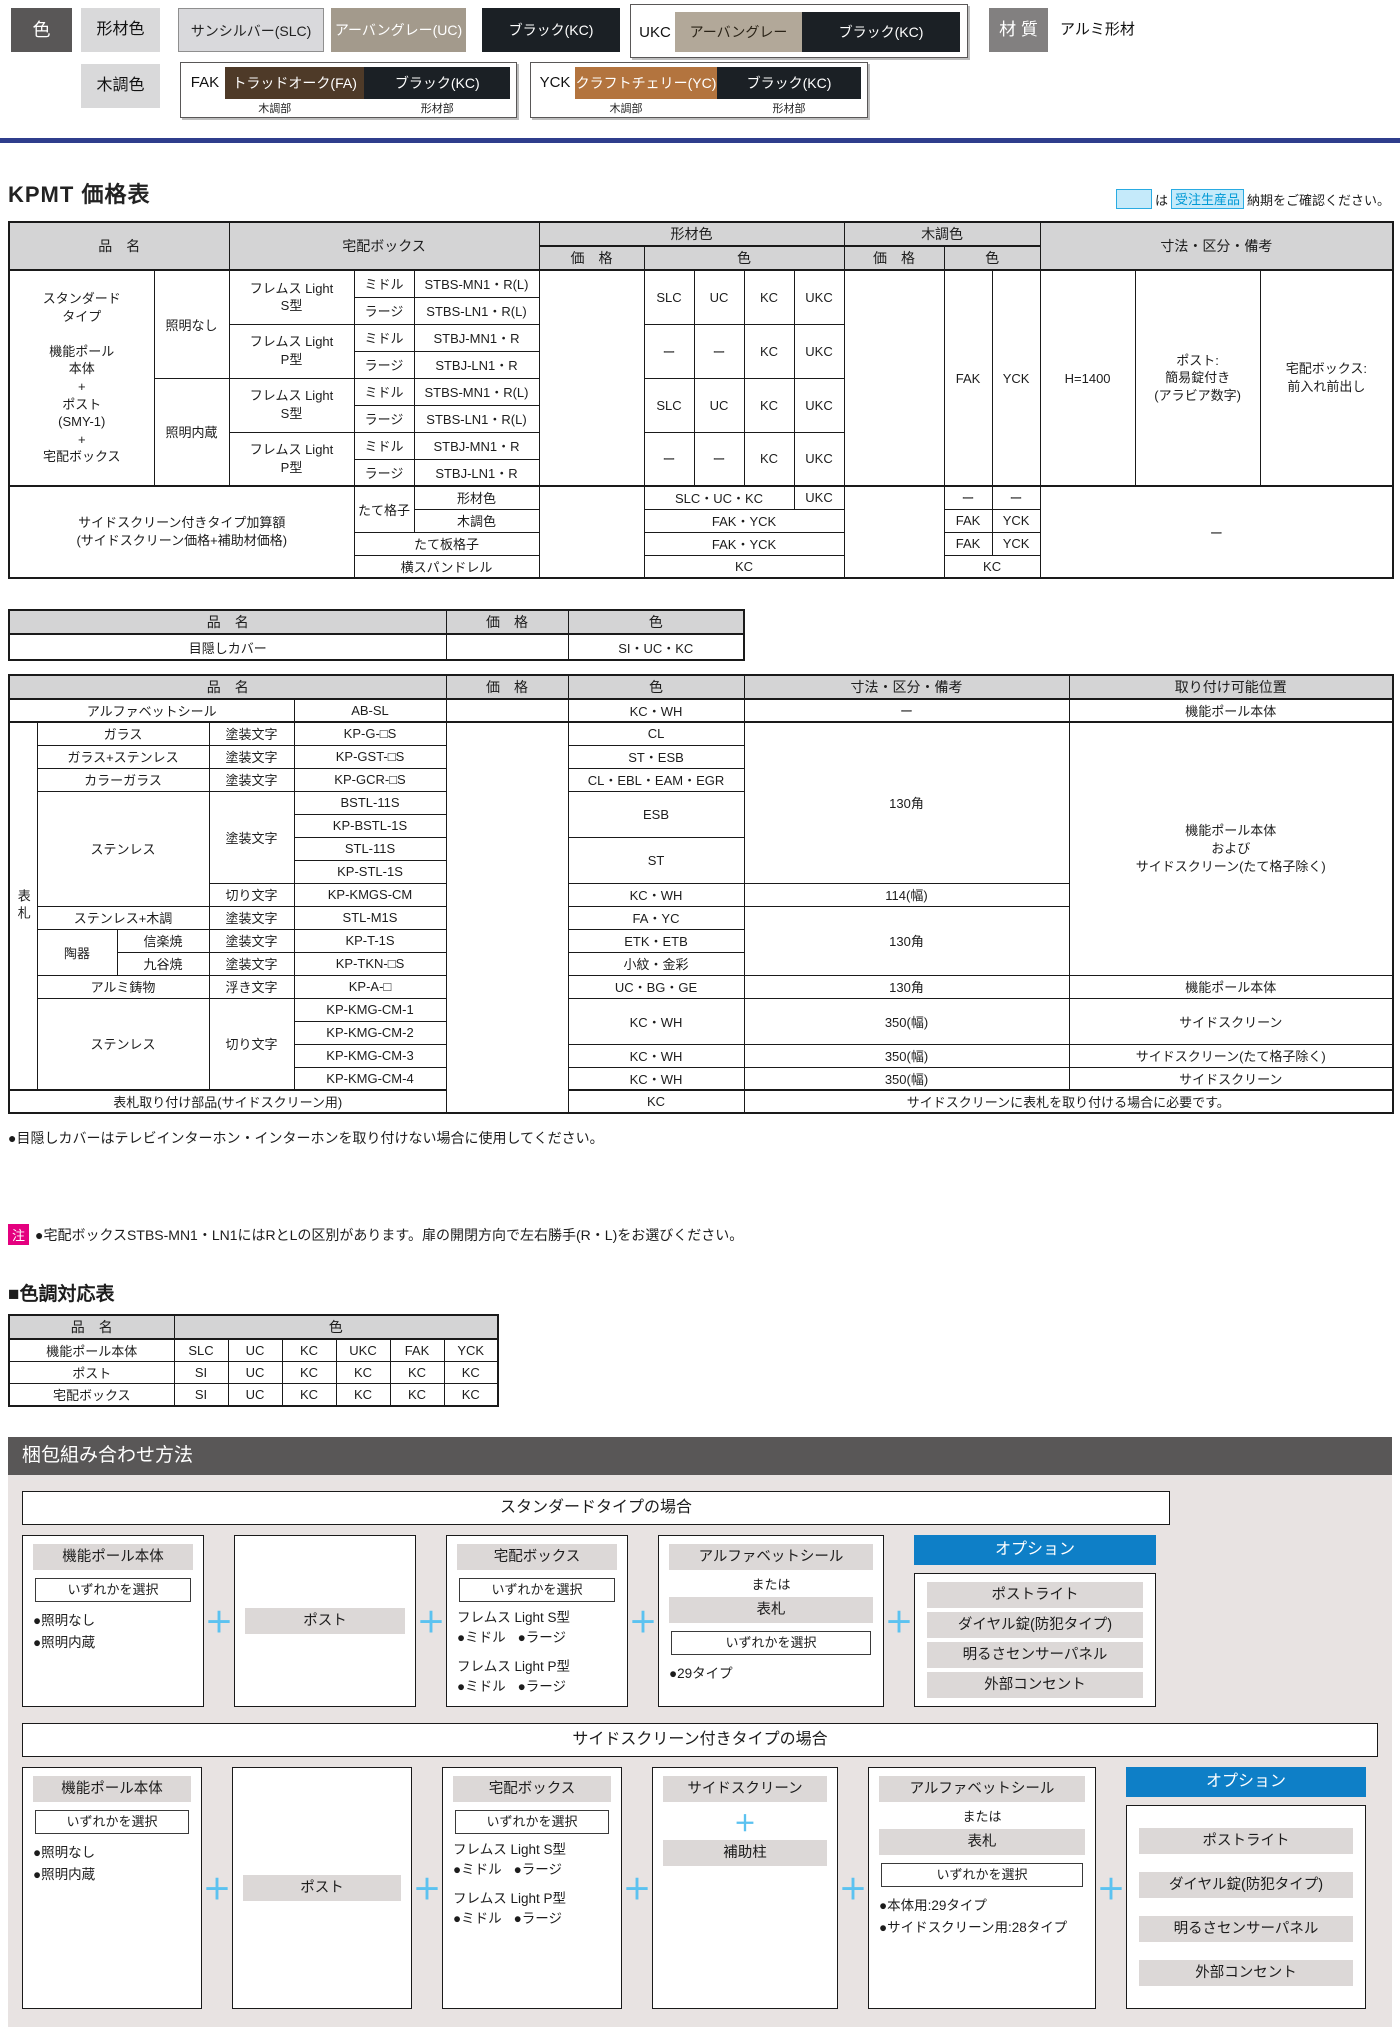 Image resolution: width=1400 pixels, height=2027 pixels. Describe the element at coordinates (370, 940) in the screenshot. I see `cell-model: KP-T-1S` at that location.